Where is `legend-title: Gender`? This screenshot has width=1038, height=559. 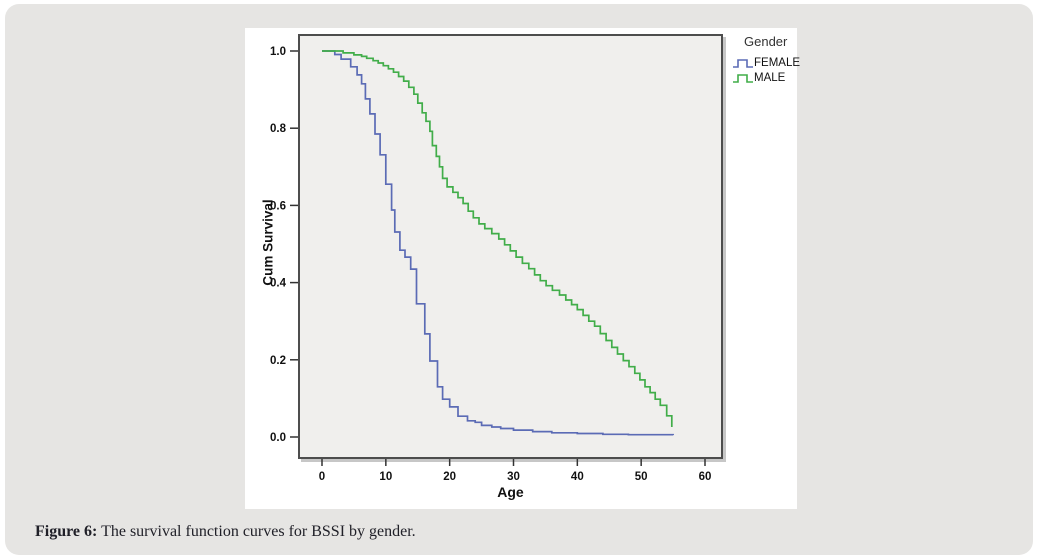 legend-title: Gender is located at coordinates (766, 41).